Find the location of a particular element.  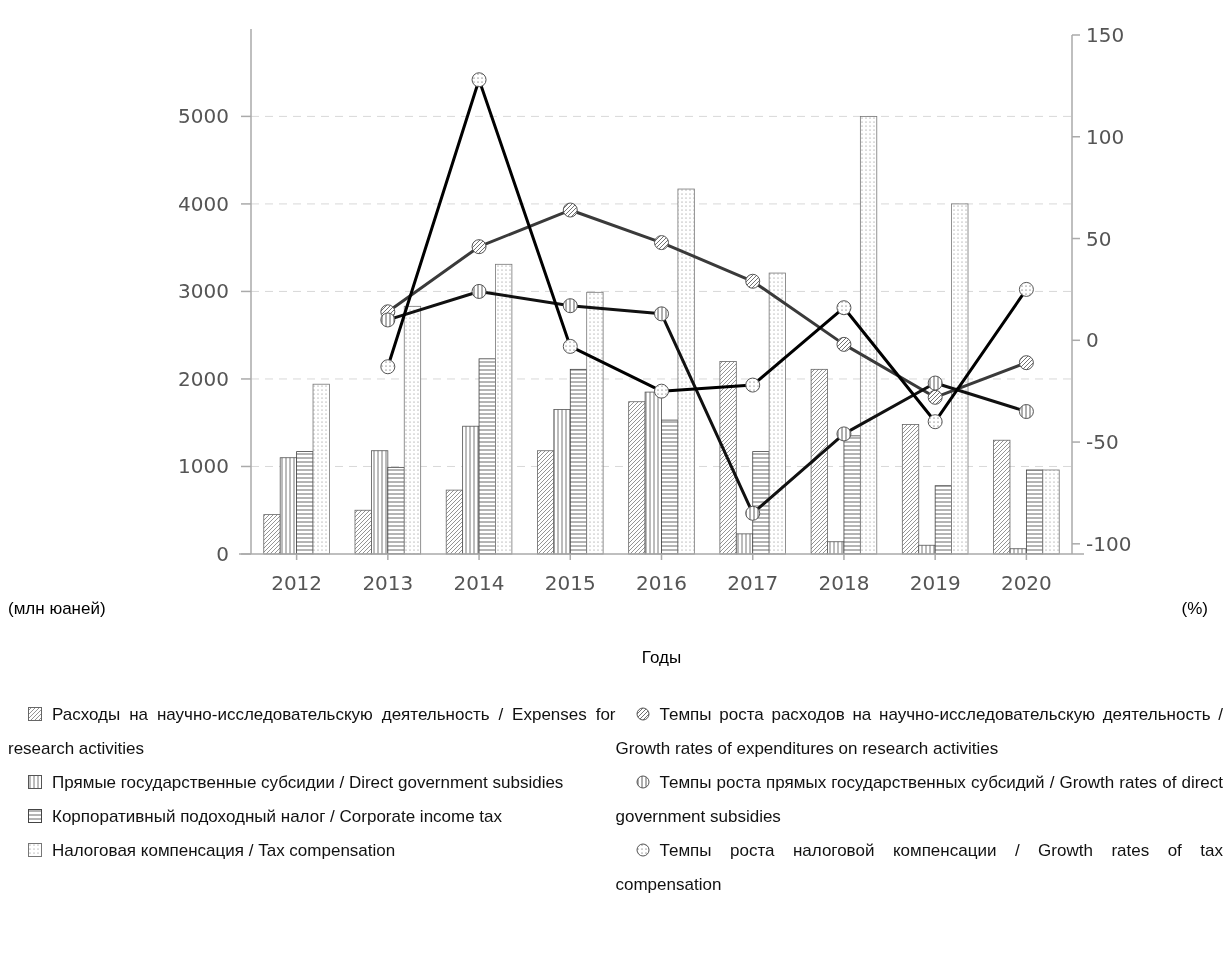

y-axis-title: (млн юаней) is located at coordinates (57, 608).